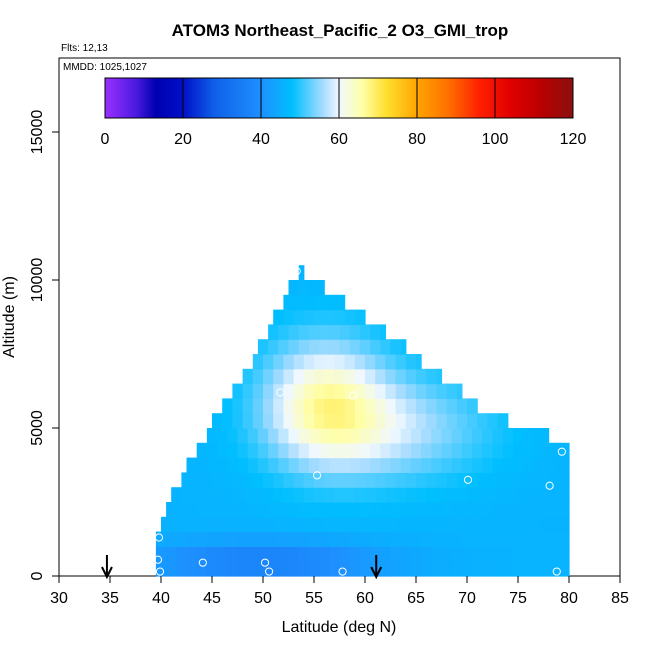 This screenshot has height=650, width=650. Describe the element at coordinates (620, 598) in the screenshot. I see `x-tick-label-85: 85` at that location.